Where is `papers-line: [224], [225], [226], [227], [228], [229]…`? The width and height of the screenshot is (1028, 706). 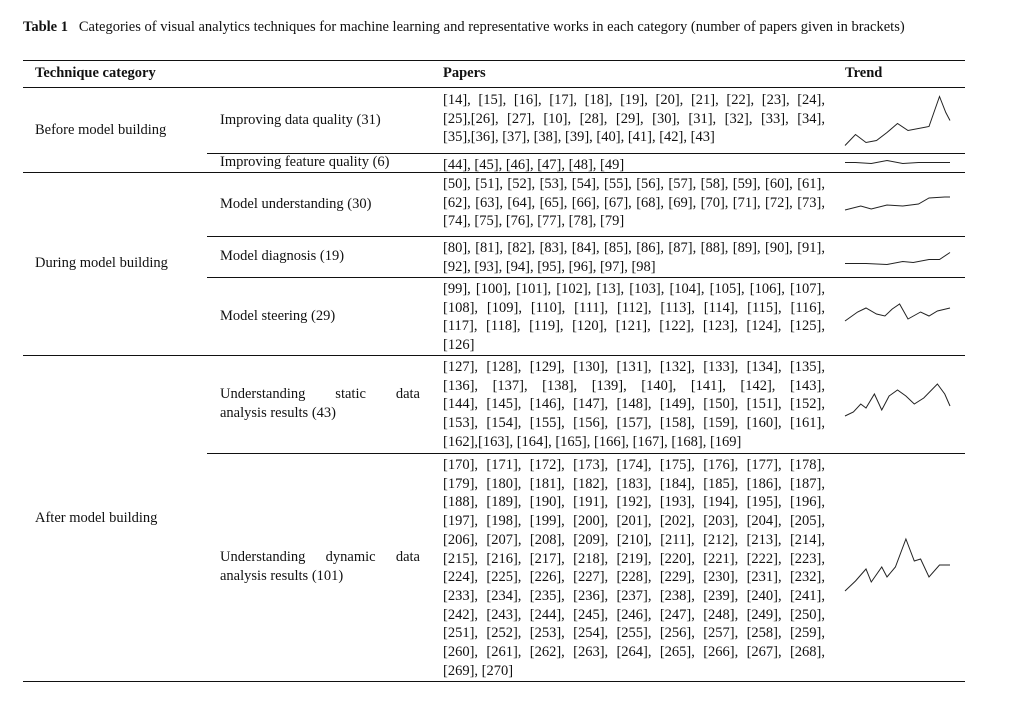
papers-line: [224], [225], [226], [227], [228], [229]… is located at coordinates (634, 577).